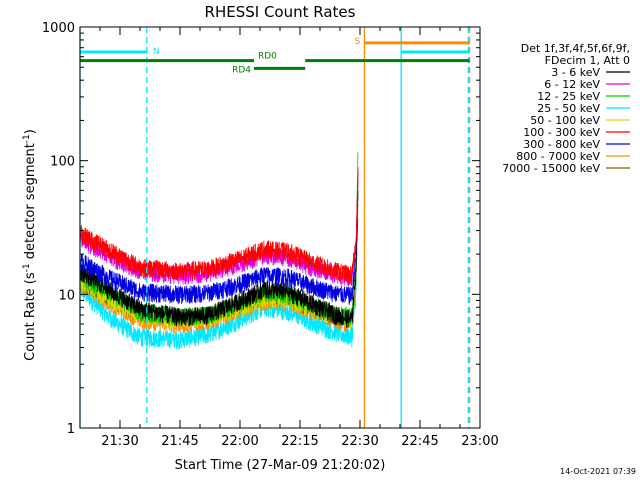 The width and height of the screenshot is (640, 480). Describe the element at coordinates (479, 441) in the screenshot. I see `x-tick-label-6: 23:00` at that location.